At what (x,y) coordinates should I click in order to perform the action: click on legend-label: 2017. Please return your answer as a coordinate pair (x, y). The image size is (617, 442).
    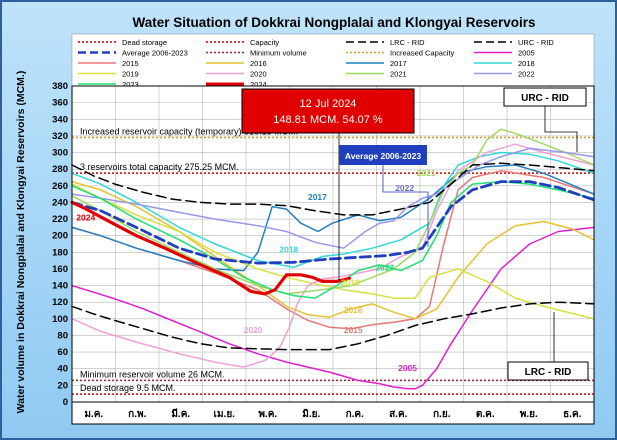
    Looking at the image, I should click on (398, 63).